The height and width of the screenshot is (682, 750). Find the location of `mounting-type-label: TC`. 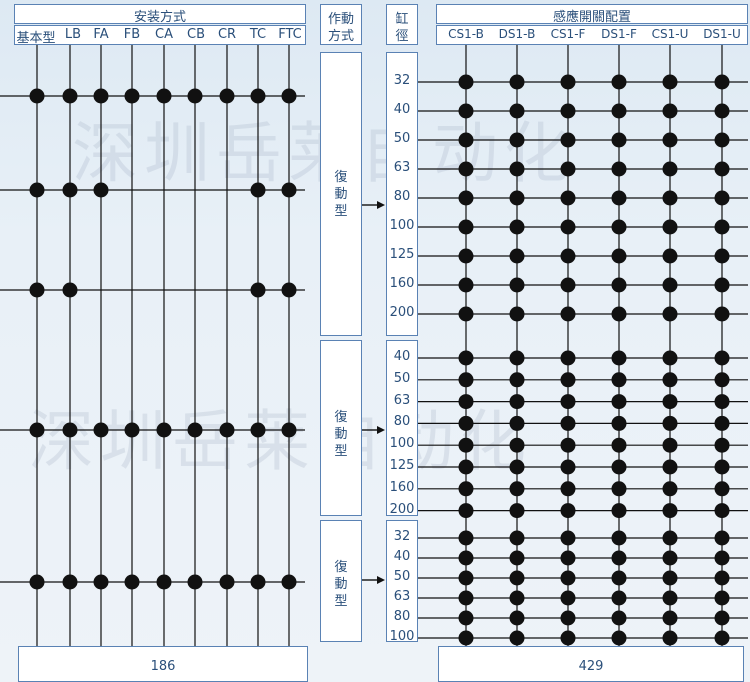

mounting-type-label: TC is located at coordinates (258, 34).